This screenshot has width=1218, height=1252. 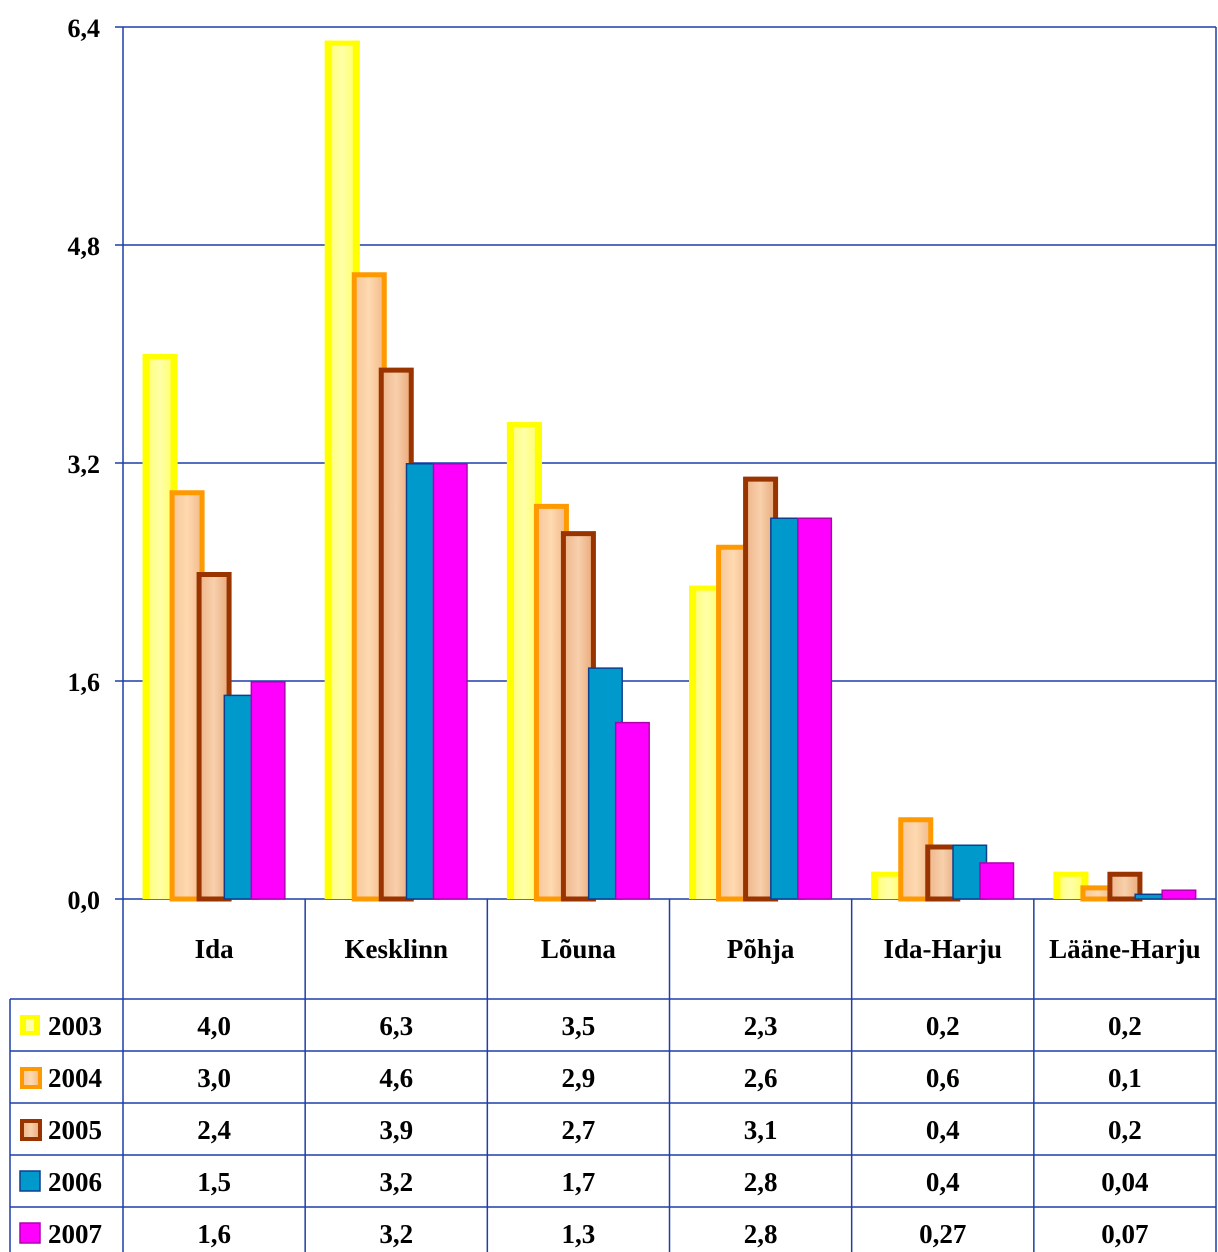 I want to click on table-cell-value: 2,9, so click(x=579, y=1078).